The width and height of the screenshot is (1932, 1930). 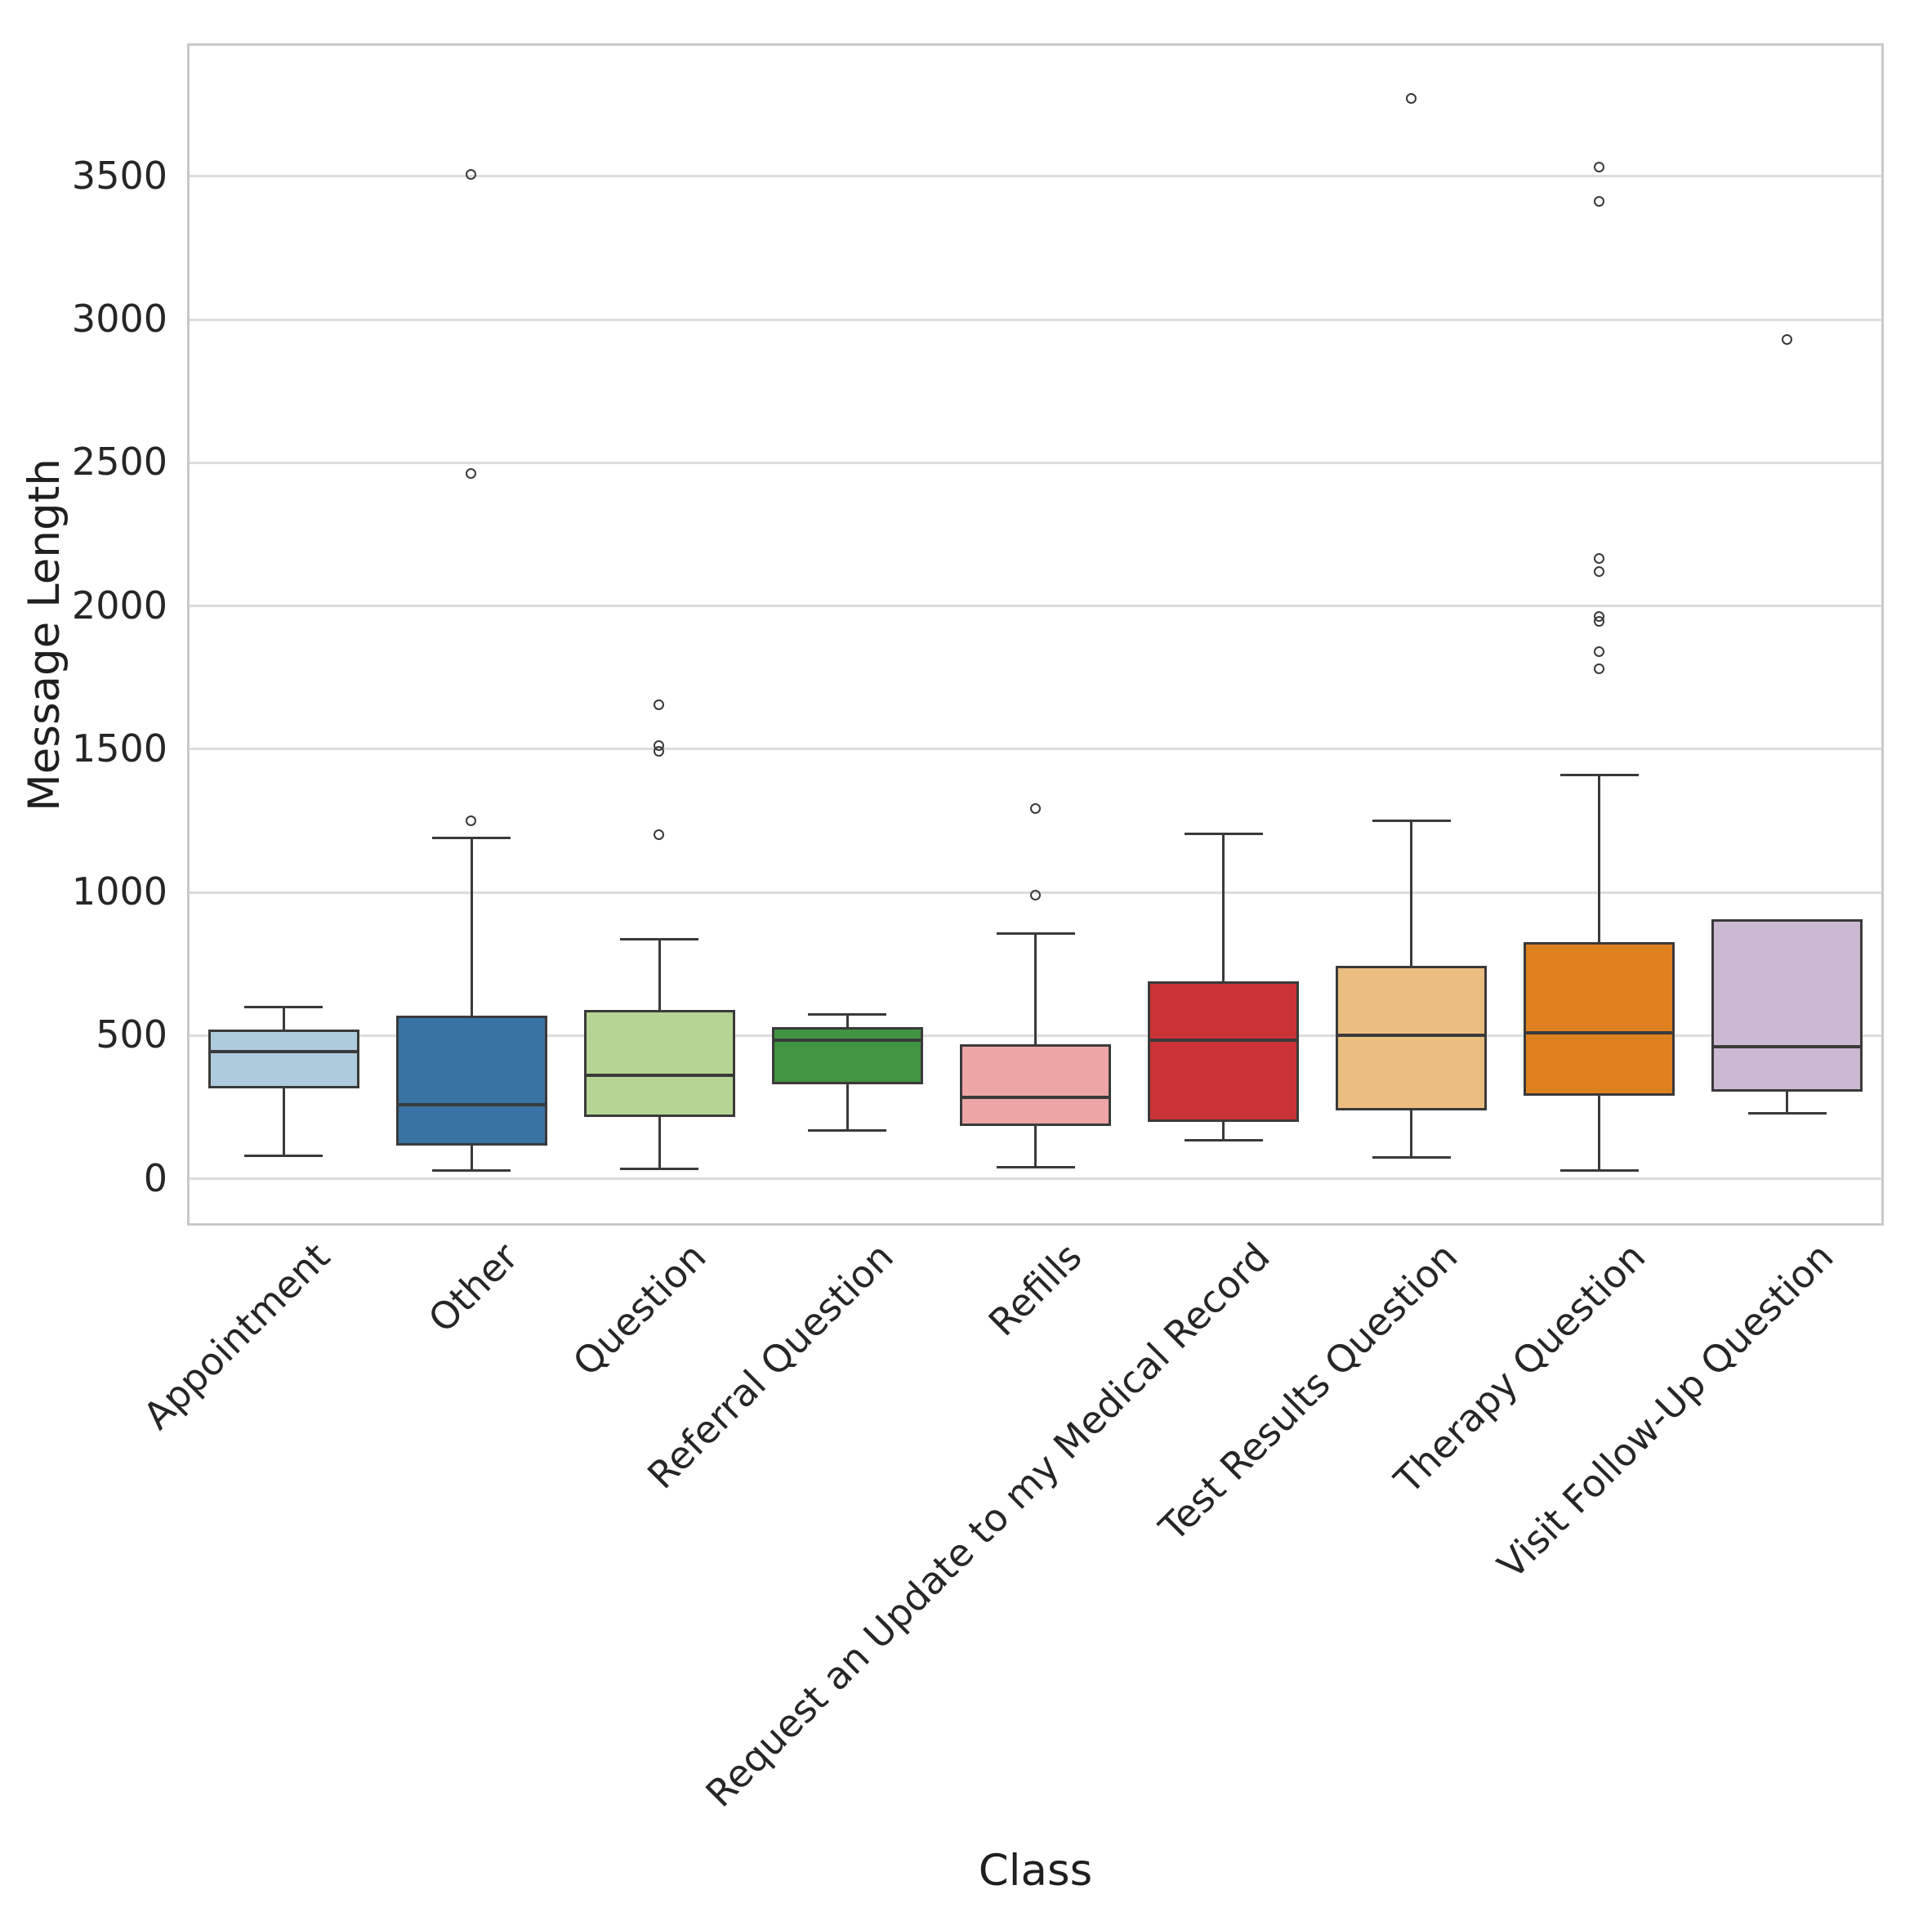 What do you see at coordinates (119, 462) in the screenshot?
I see `y-tick-label: 2500` at bounding box center [119, 462].